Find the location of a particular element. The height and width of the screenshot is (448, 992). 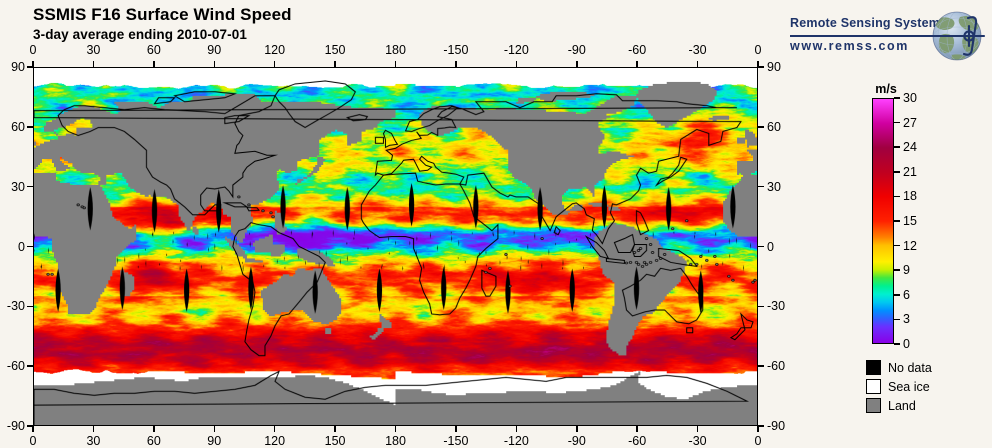

colorbar-tick-label-10: 30 is located at coordinates (910, 98).